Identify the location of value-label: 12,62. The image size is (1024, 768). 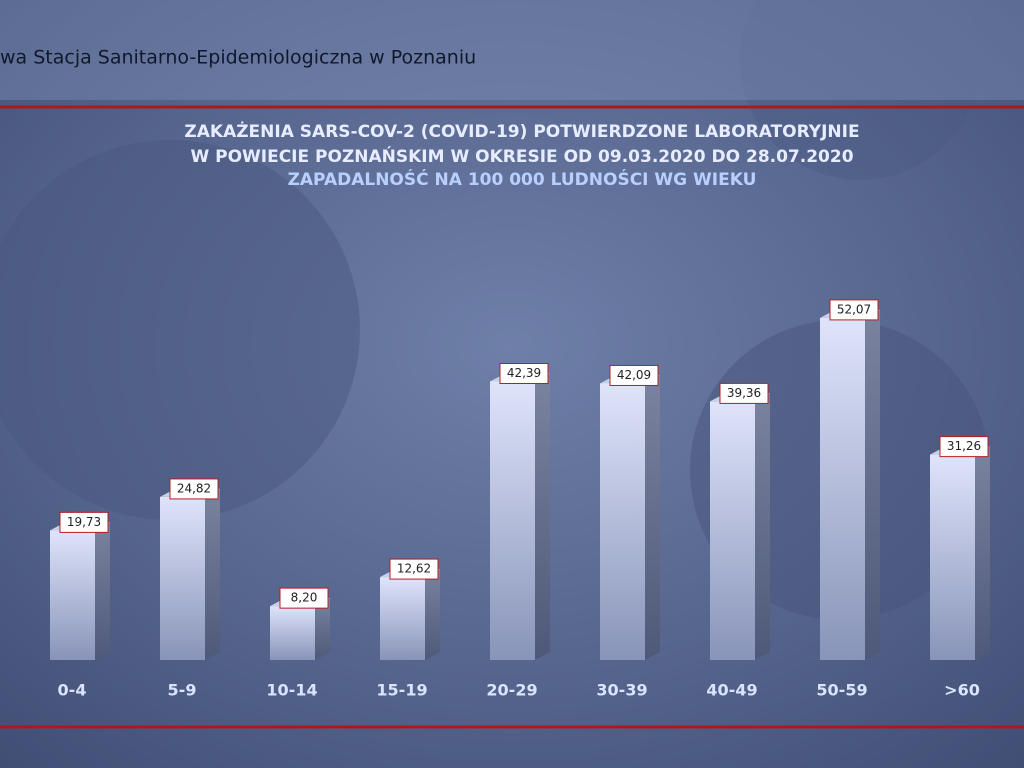
(414, 569).